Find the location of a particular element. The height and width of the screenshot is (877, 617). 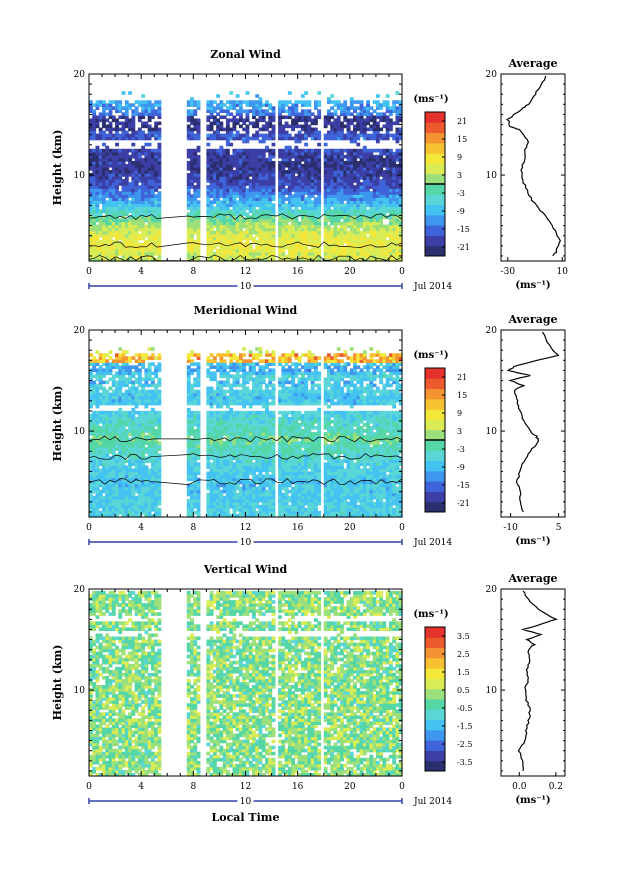

colorbar-tick-label: -9 is located at coordinates (461, 211).